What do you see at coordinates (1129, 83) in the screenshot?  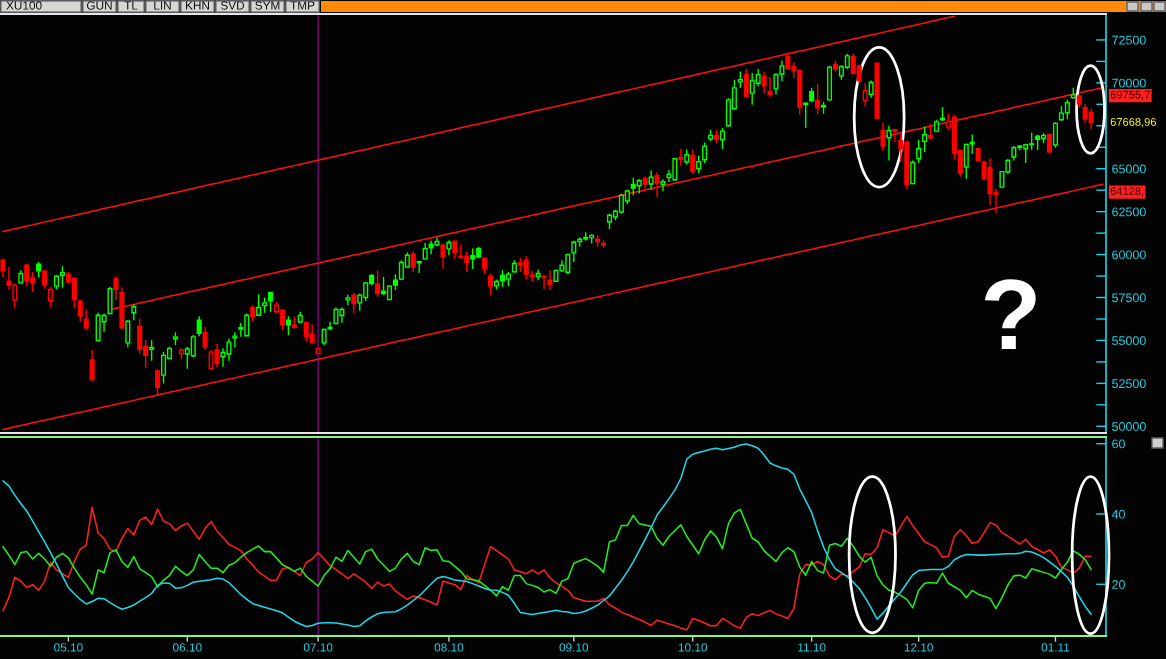 I see `y-tick-label: 70000` at bounding box center [1129, 83].